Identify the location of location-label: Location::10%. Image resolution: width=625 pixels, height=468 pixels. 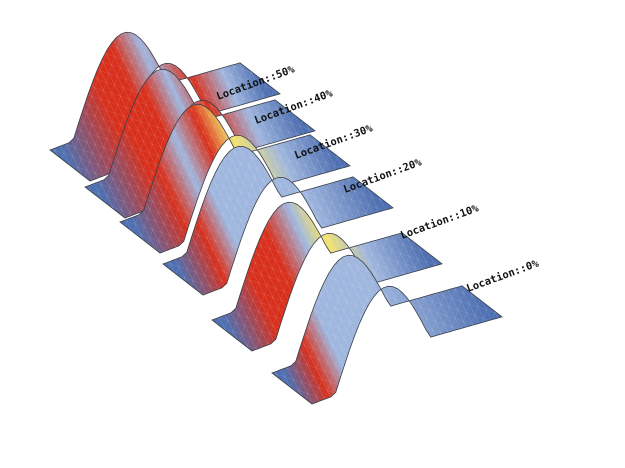
(440, 222).